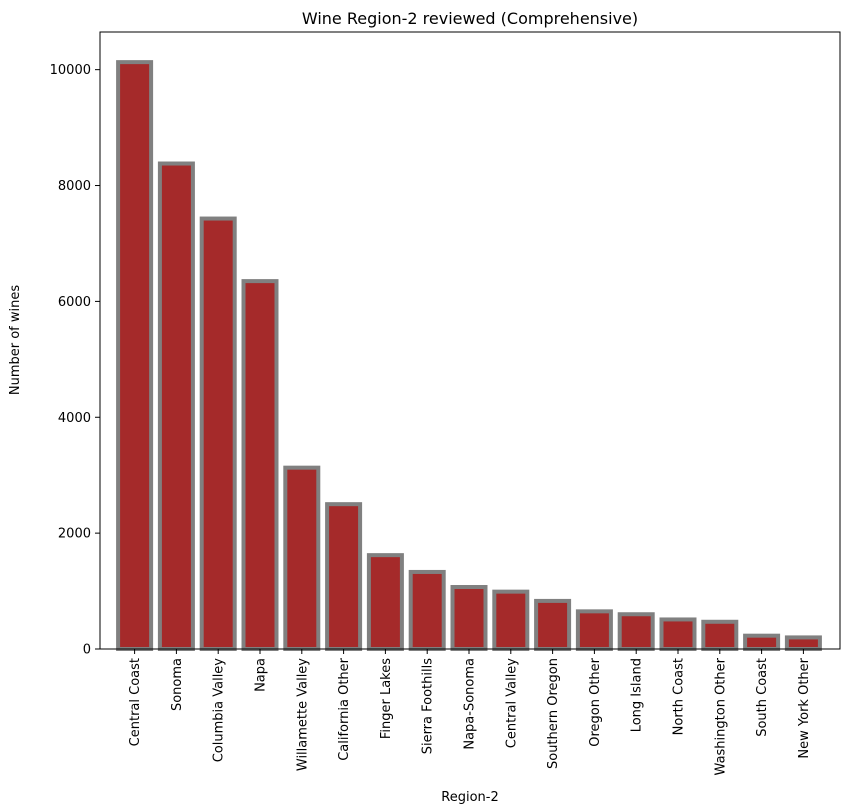  I want to click on x-tick-label-4: Willamette Valley, so click(302, 714).